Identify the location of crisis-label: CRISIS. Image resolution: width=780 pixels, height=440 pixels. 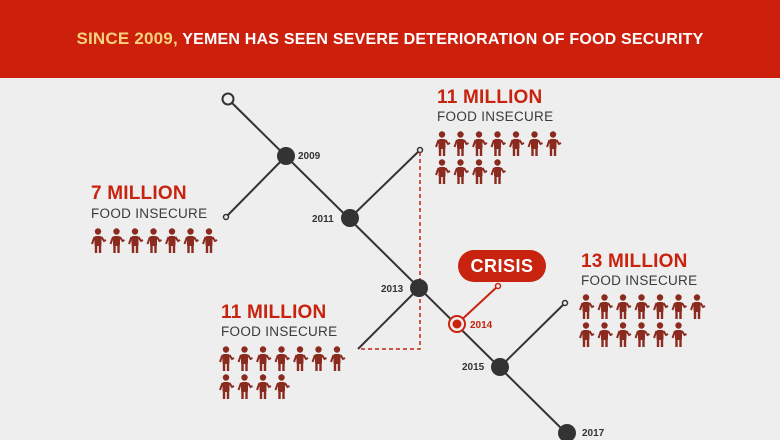
(502, 265).